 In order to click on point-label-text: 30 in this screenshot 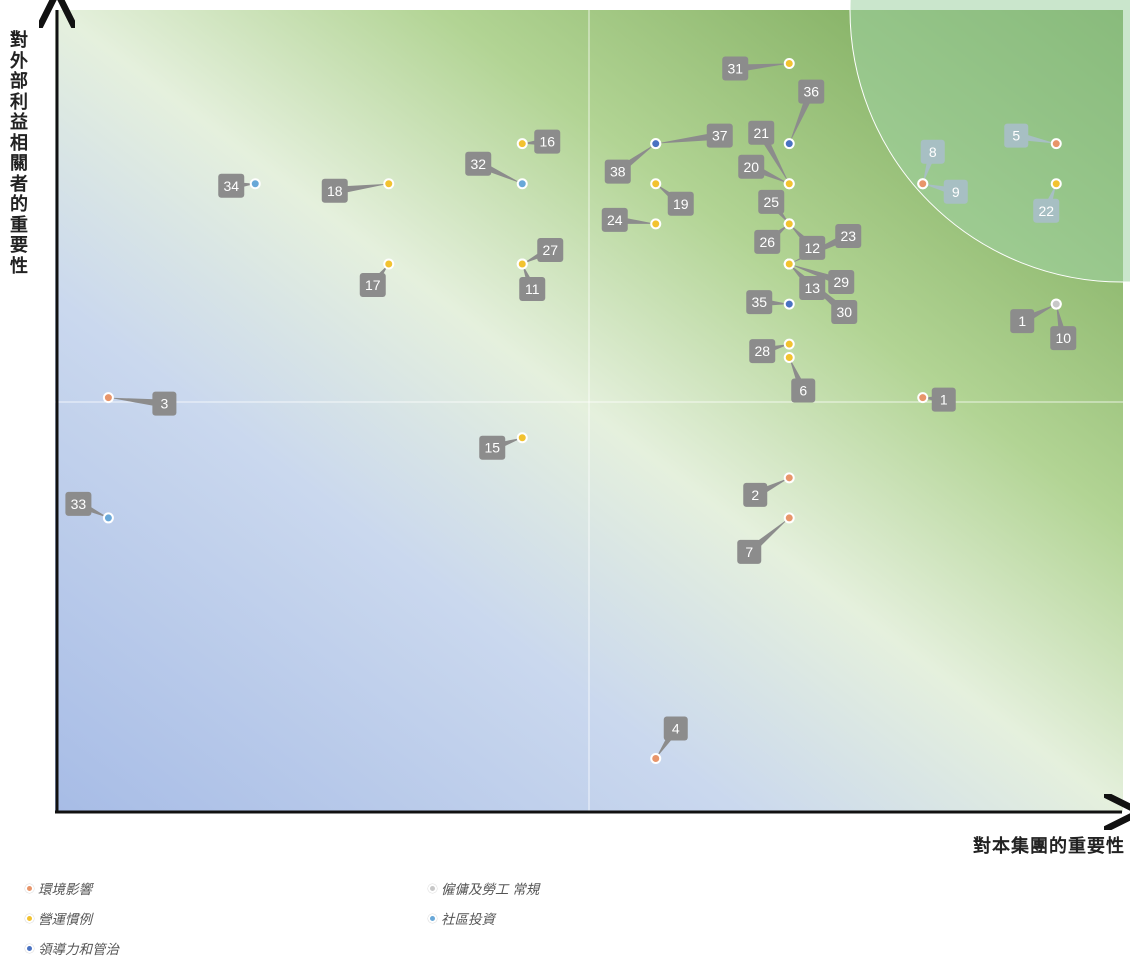, I will do `click(844, 312)`.